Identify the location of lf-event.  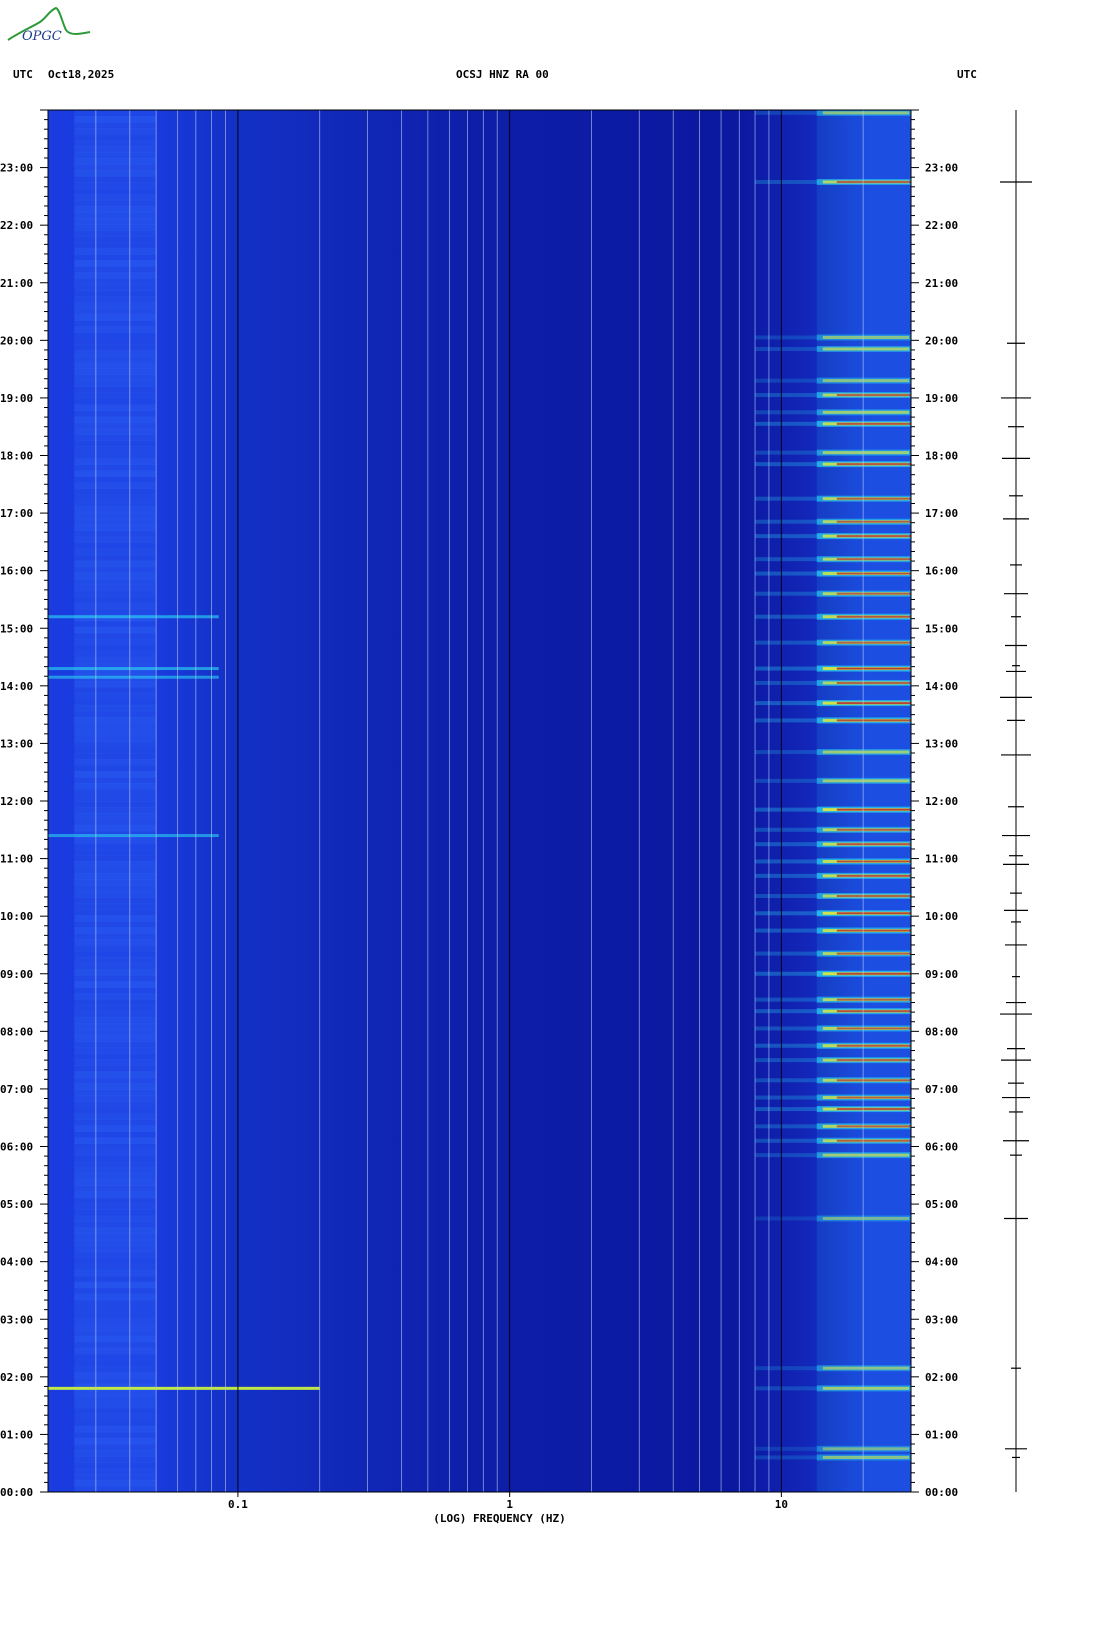
(133, 617).